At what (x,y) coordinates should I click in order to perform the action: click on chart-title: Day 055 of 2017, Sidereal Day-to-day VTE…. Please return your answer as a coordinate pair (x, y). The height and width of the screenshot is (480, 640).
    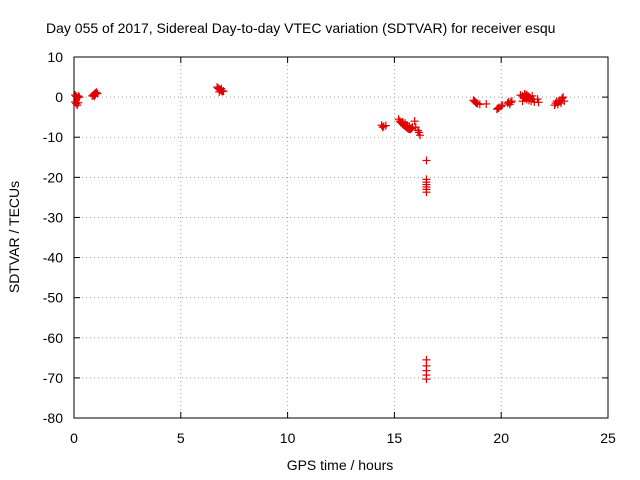
    Looking at the image, I should click on (300, 28).